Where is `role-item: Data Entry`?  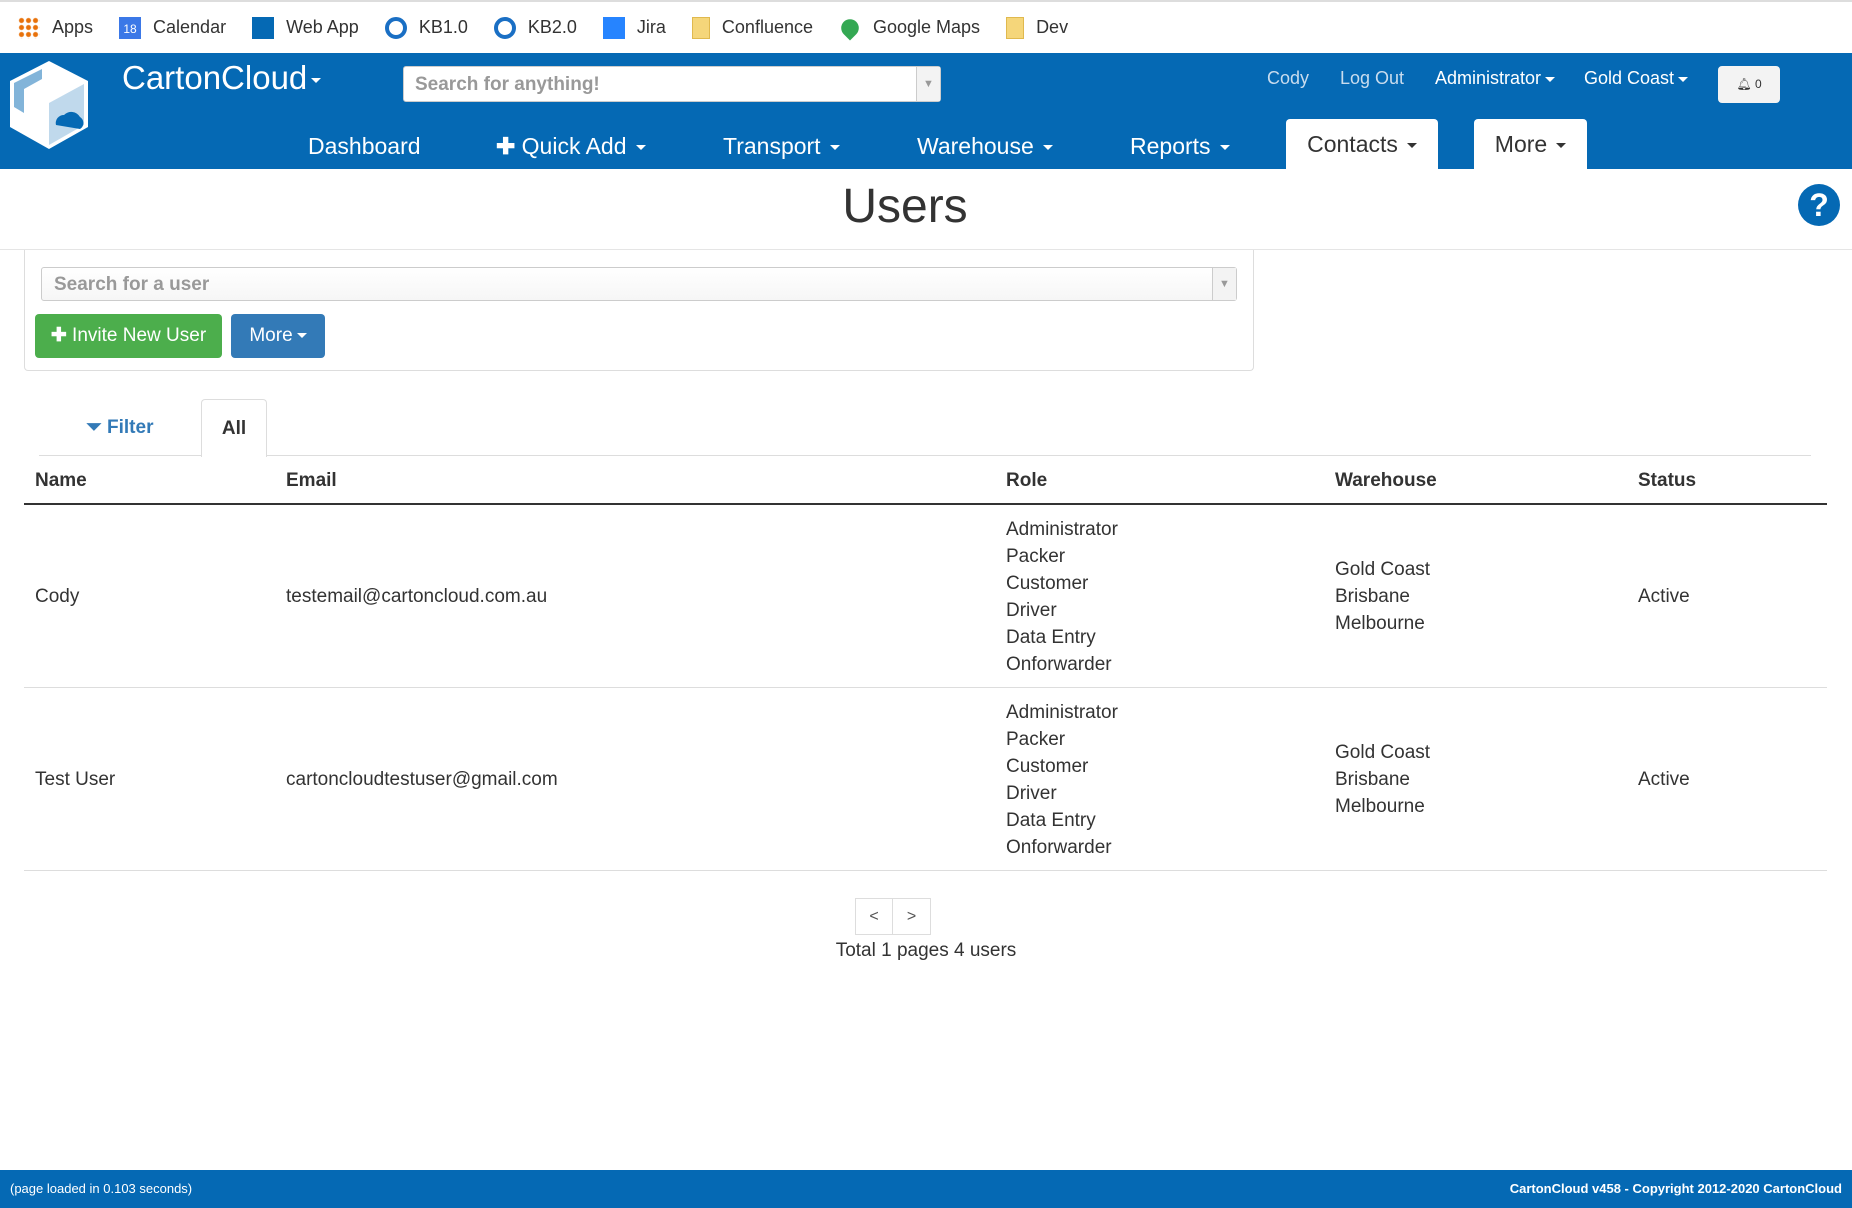
role-item: Data Entry is located at coordinates (1051, 637).